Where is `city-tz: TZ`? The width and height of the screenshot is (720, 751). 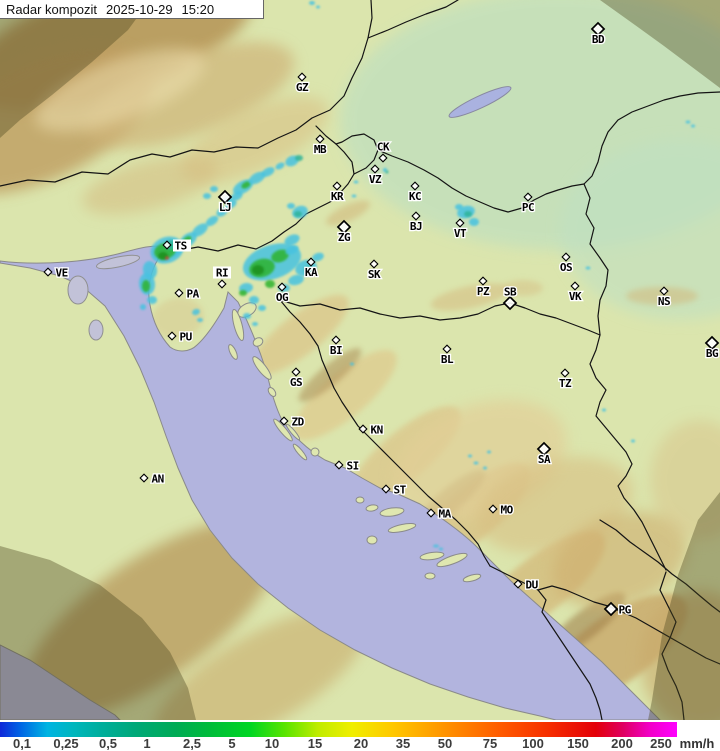 city-tz: TZ is located at coordinates (566, 379).